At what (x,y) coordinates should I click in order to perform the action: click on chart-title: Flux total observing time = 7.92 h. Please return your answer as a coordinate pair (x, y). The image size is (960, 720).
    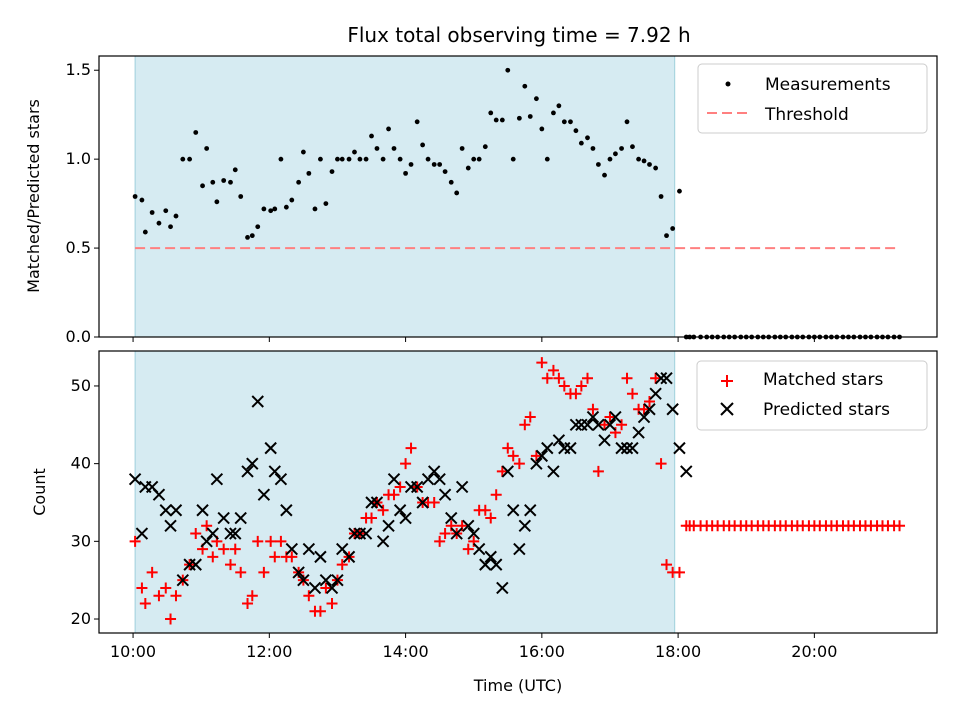
    Looking at the image, I should click on (518, 35).